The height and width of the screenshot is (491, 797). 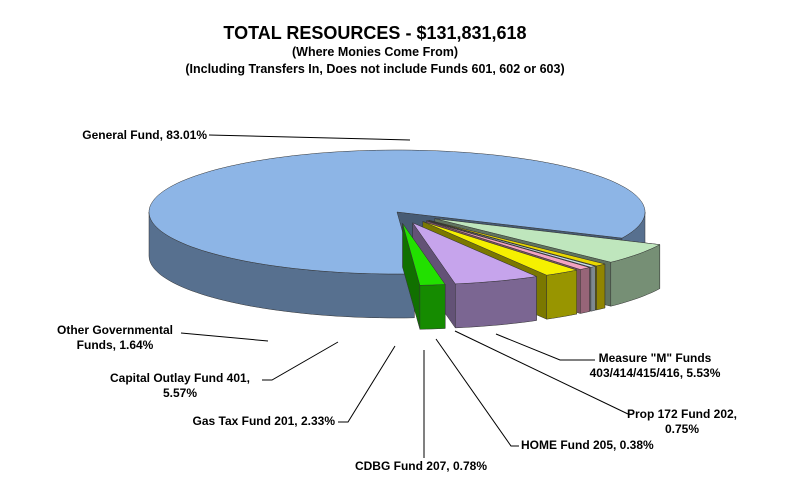 What do you see at coordinates (587, 445) in the screenshot?
I see `slice-label-3: HOME Fund 205, 0.38%` at bounding box center [587, 445].